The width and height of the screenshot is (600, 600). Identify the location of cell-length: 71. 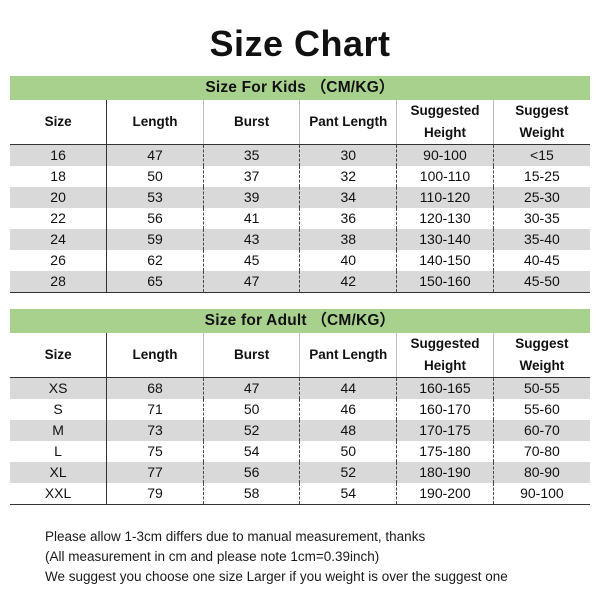
(155, 409).